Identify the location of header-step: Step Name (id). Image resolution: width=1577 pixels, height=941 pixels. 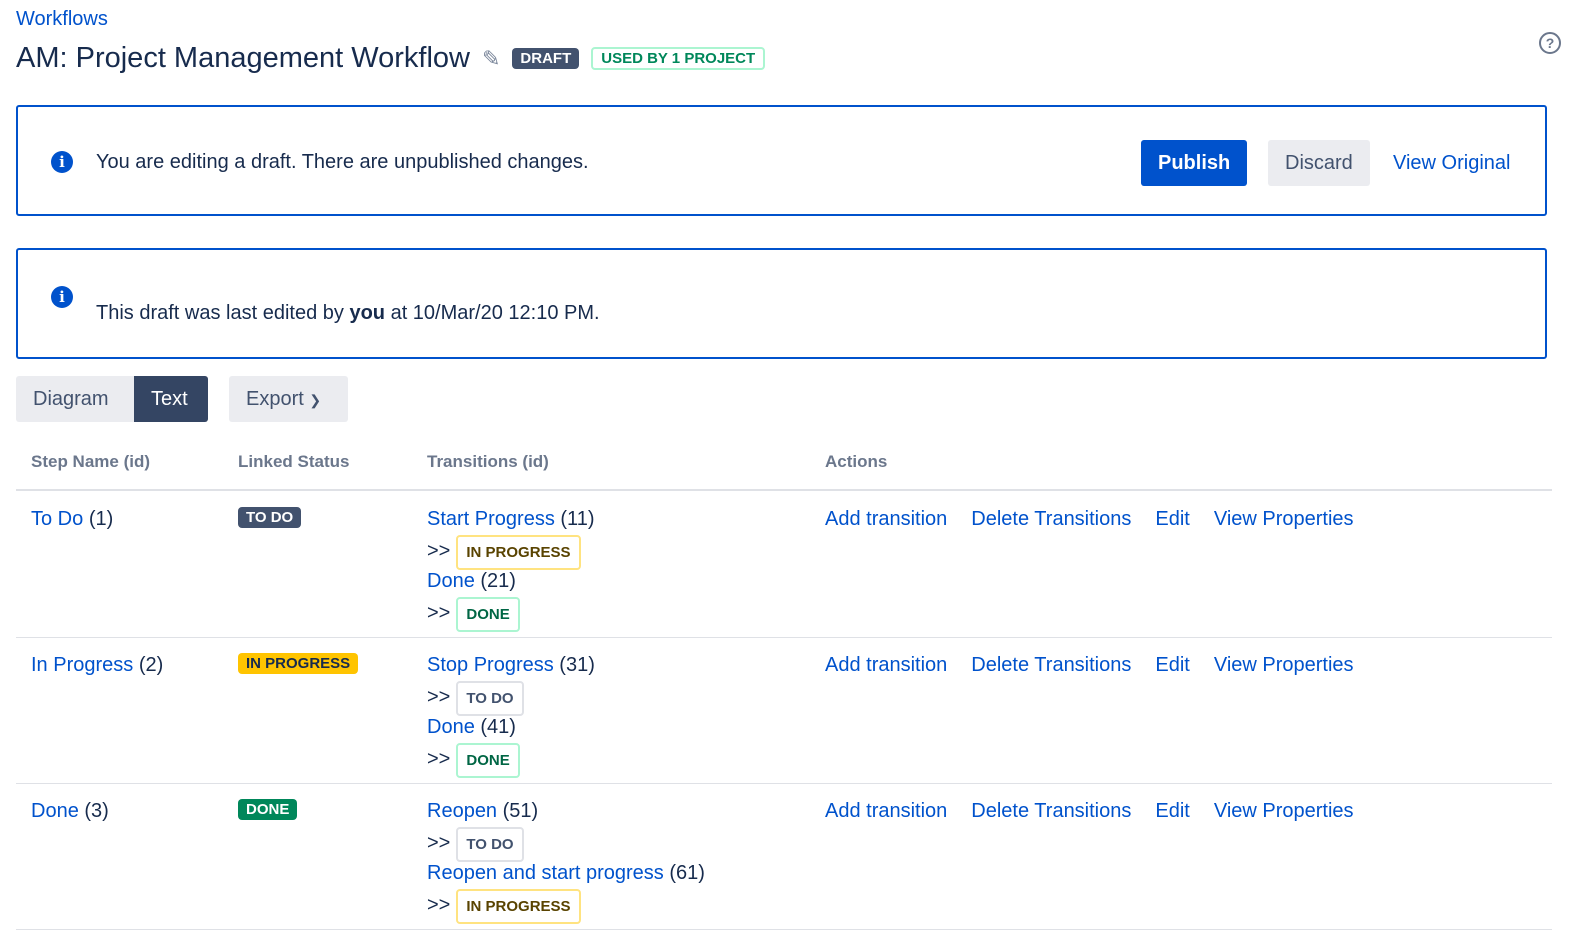
(91, 461).